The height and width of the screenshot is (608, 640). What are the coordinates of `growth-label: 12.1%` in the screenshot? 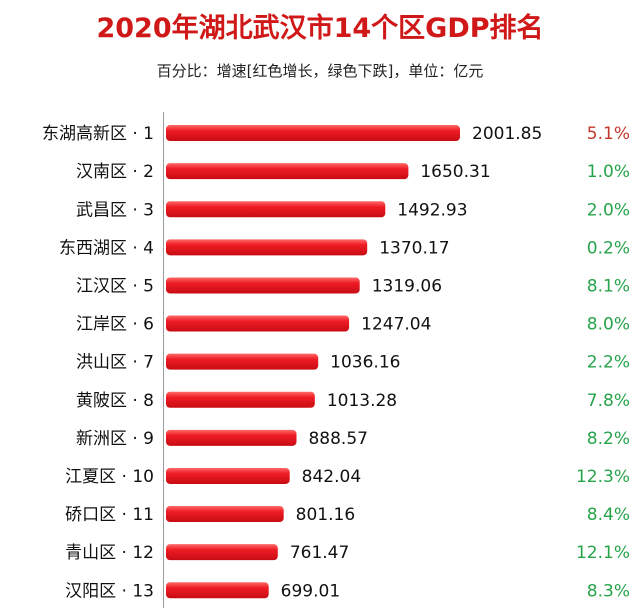 It's located at (603, 553).